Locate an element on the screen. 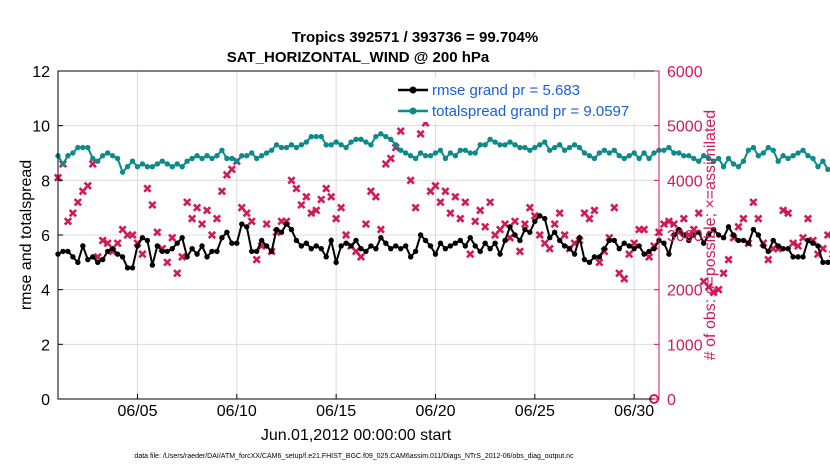  rmse-series is located at coordinates (442, 242).